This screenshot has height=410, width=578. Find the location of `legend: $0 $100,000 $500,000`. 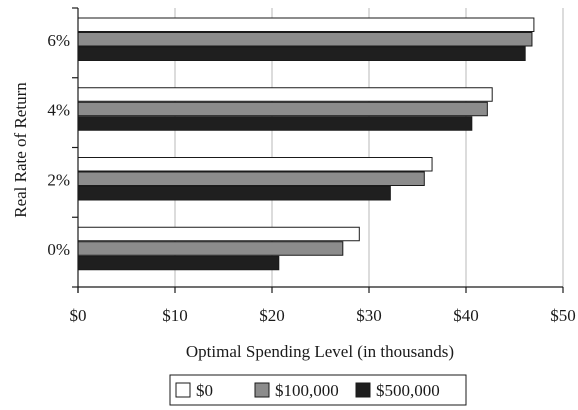

legend: $0 $100,000 $500,000 is located at coordinates (318, 390).